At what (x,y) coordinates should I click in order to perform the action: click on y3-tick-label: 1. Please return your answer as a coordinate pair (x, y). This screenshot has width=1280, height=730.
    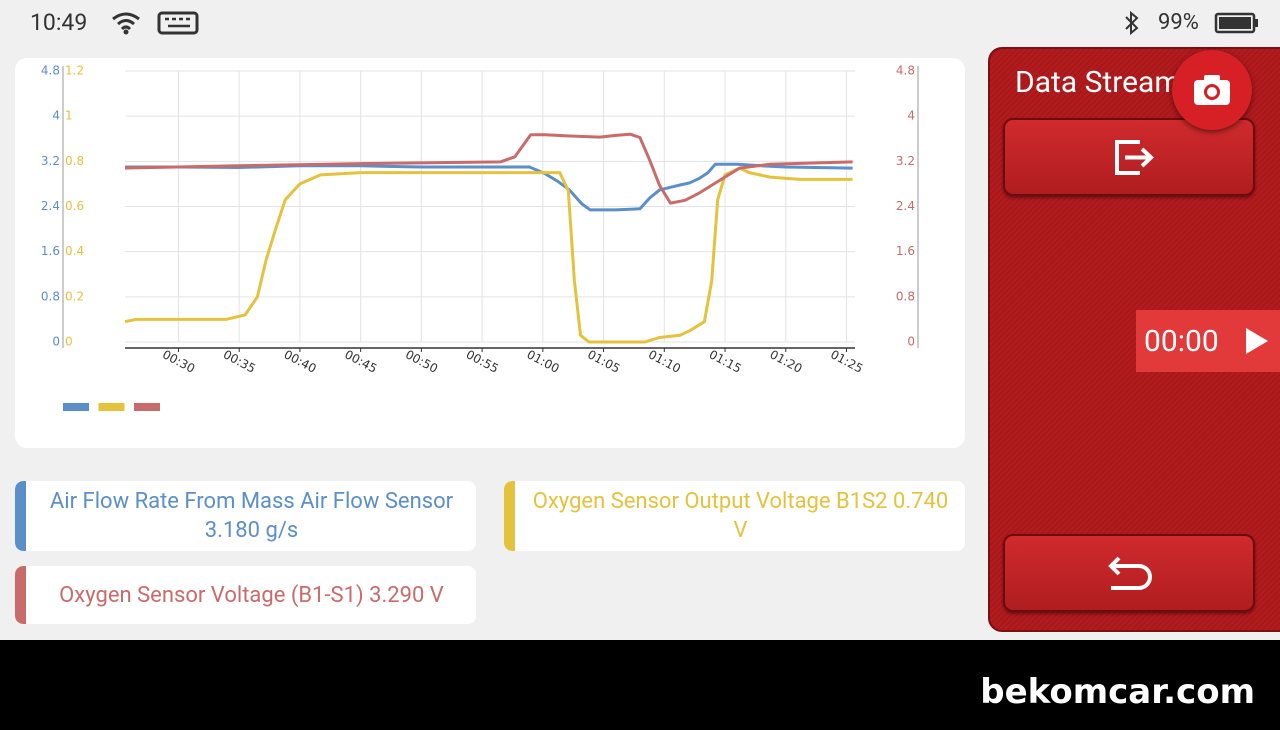
    Looking at the image, I should click on (69, 116).